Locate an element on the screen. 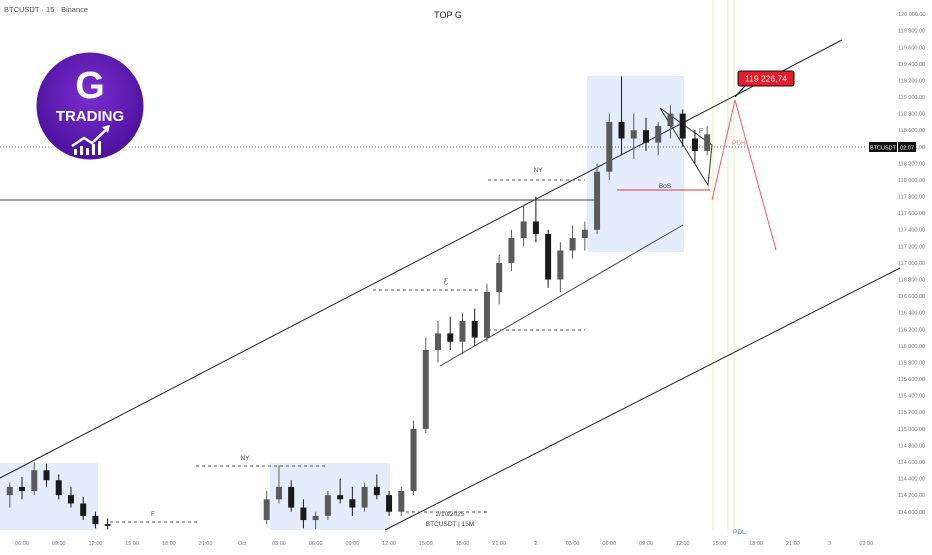 The width and height of the screenshot is (932, 555). y-tick-label: 118 200.00 is located at coordinates (911, 164).